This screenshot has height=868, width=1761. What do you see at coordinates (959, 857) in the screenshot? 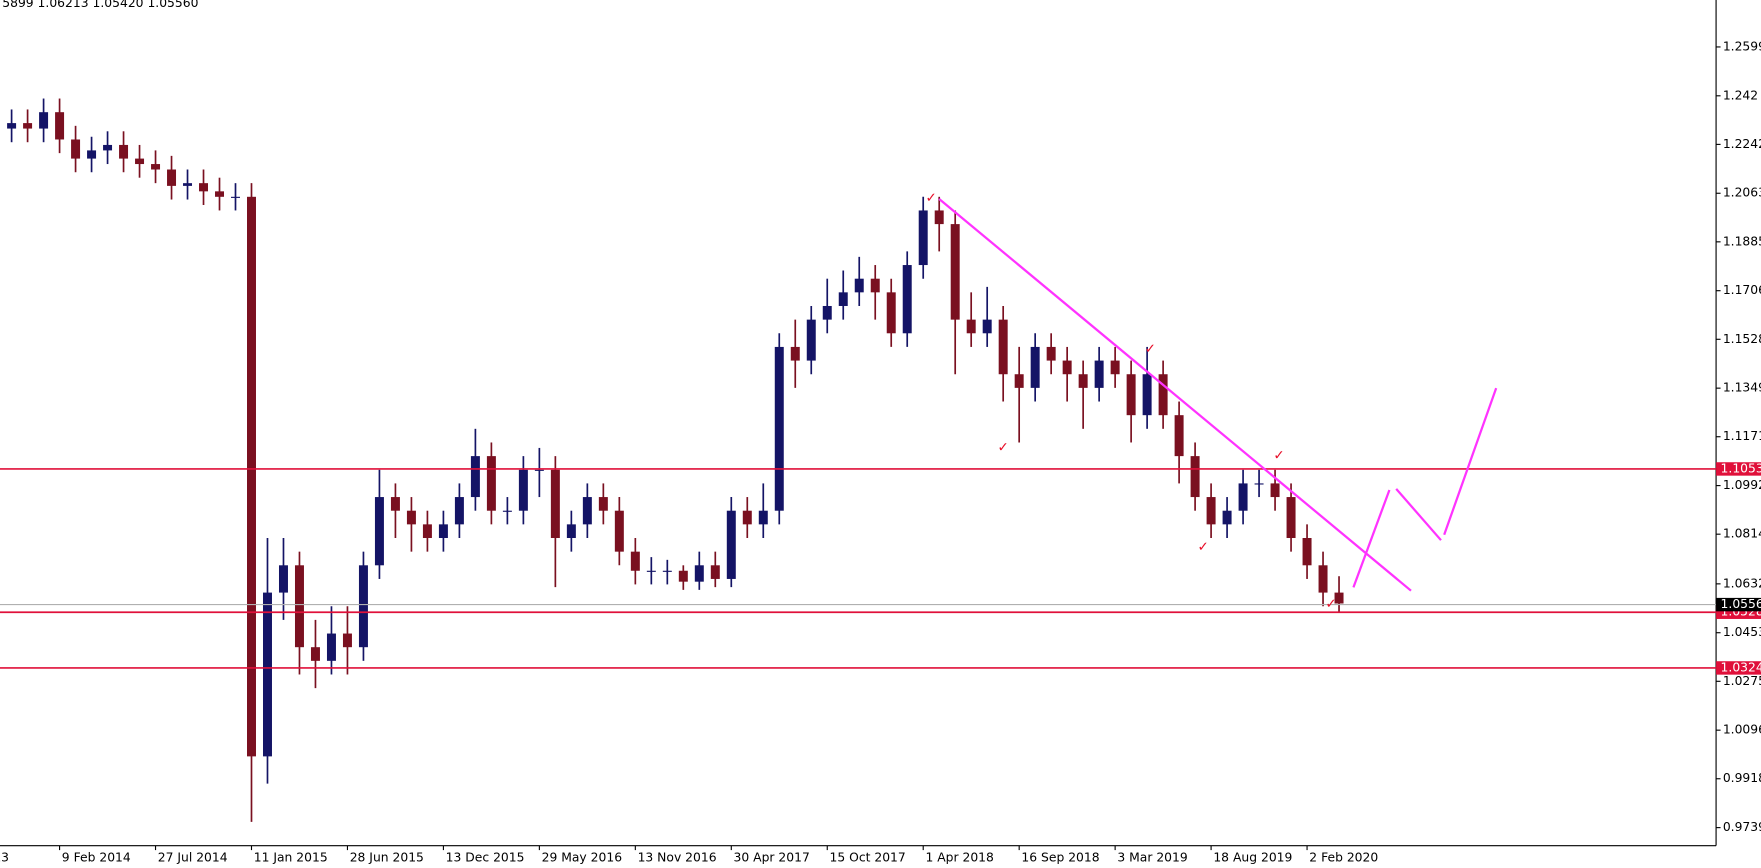
I see `x-tick-label: 1 Apr 2018` at bounding box center [959, 857].